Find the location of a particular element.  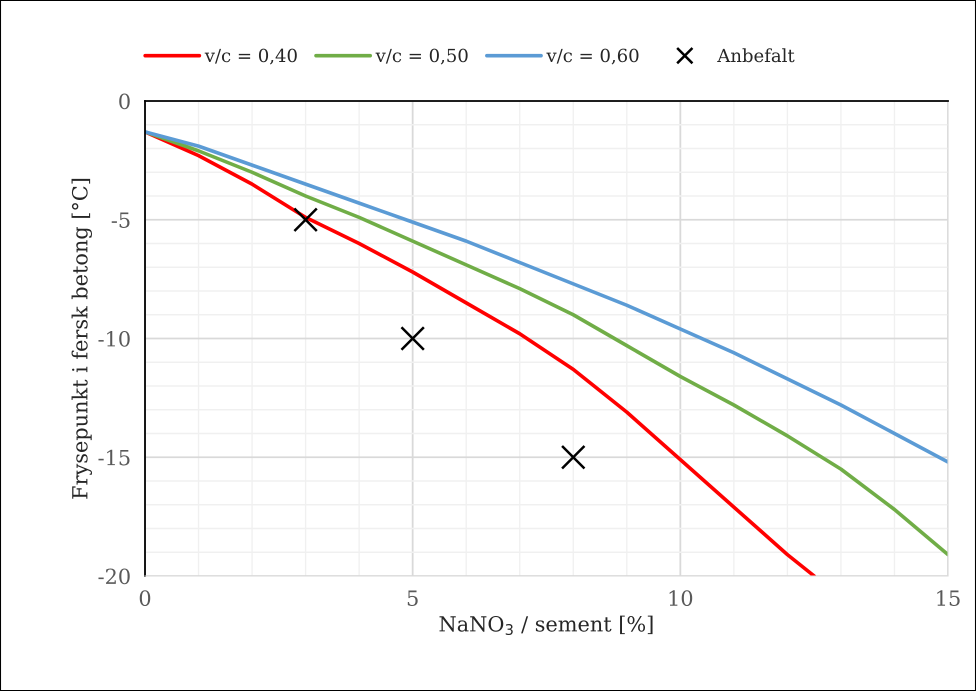

legend-label: v/c = 0,50 is located at coordinates (422, 56).